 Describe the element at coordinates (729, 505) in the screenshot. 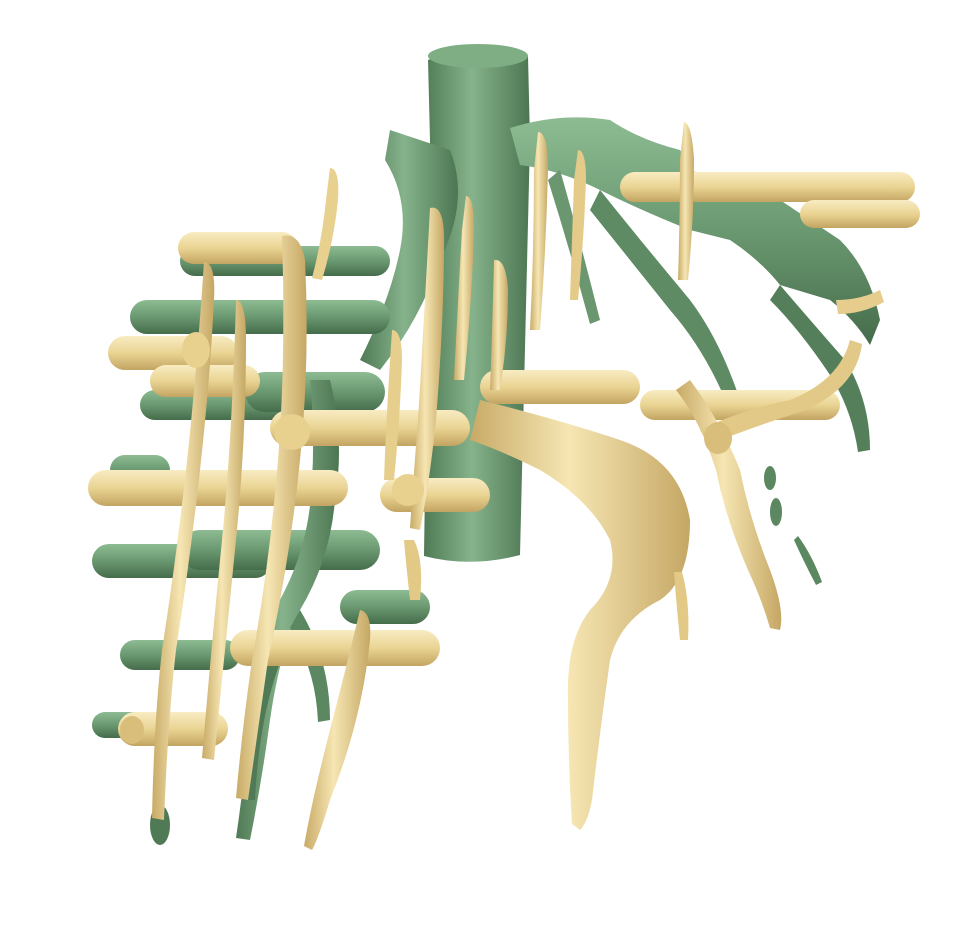

I see `tan-branch-right` at that location.